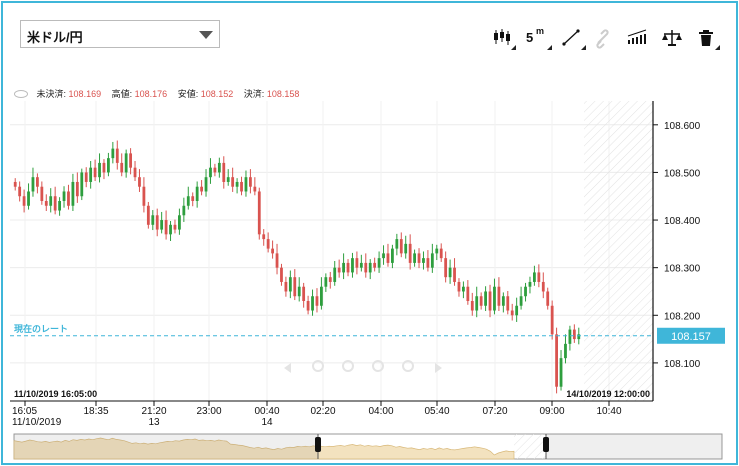 This screenshot has width=739, height=466. What do you see at coordinates (287, 368) in the screenshot?
I see `scroll-left-icon` at bounding box center [287, 368].